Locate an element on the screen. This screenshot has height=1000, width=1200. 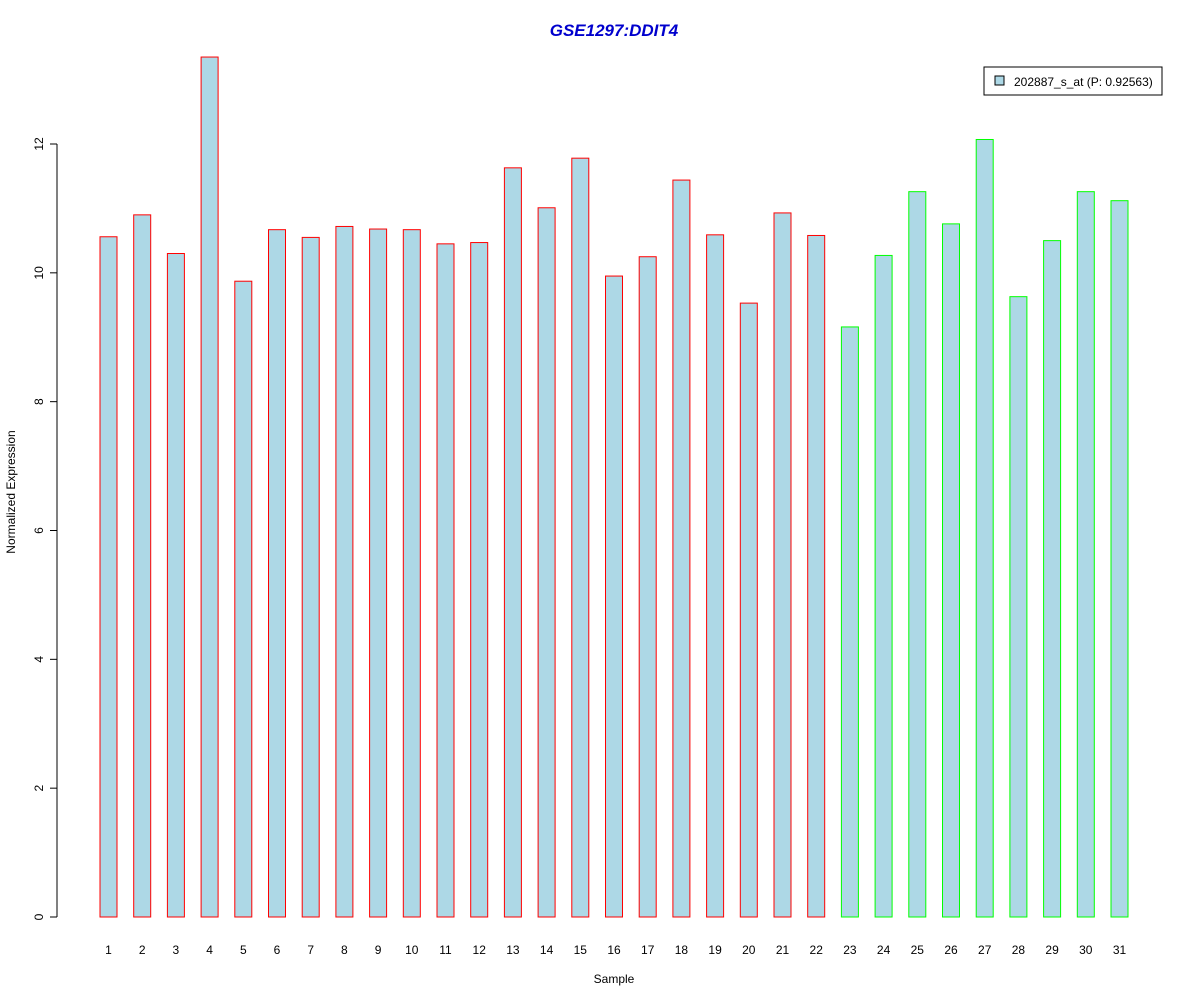
x-tick-label: 8 is located at coordinates (344, 950).